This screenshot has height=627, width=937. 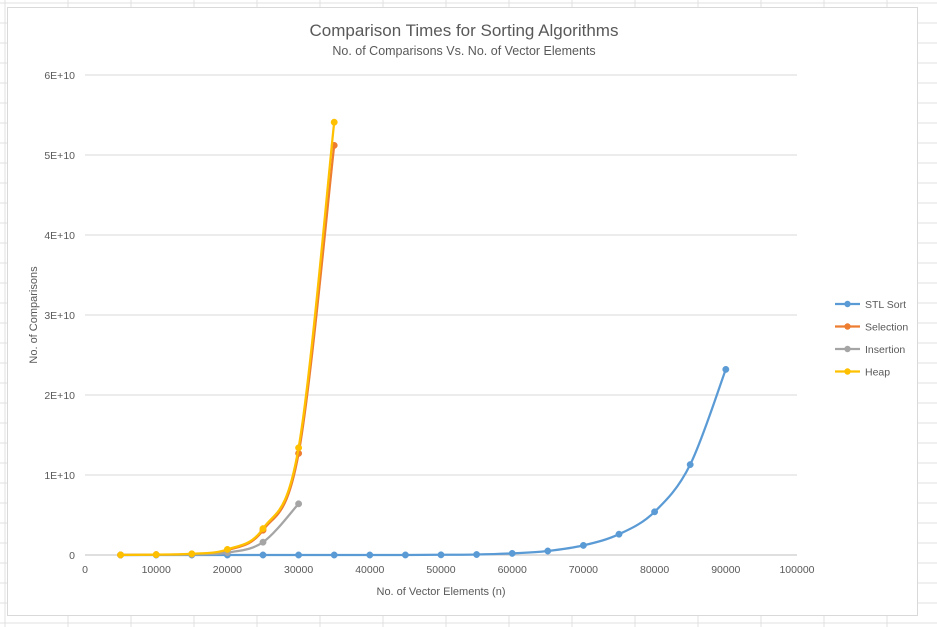 I want to click on legend-item-insertion: Insertion, so click(x=870, y=350).